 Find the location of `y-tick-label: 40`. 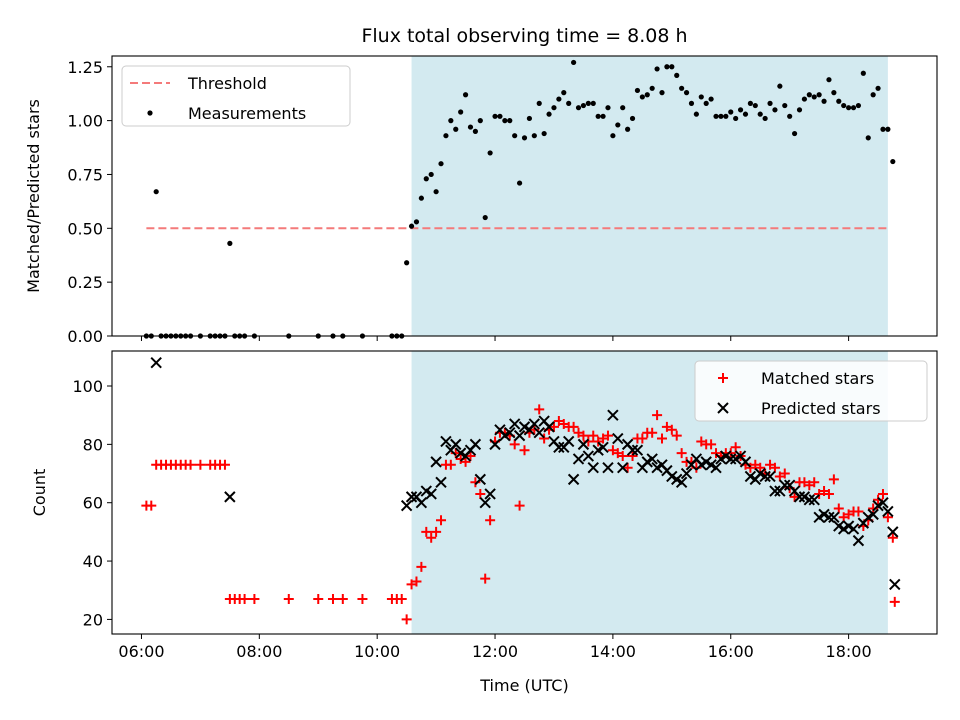

y-tick-label: 40 is located at coordinates (93, 561).